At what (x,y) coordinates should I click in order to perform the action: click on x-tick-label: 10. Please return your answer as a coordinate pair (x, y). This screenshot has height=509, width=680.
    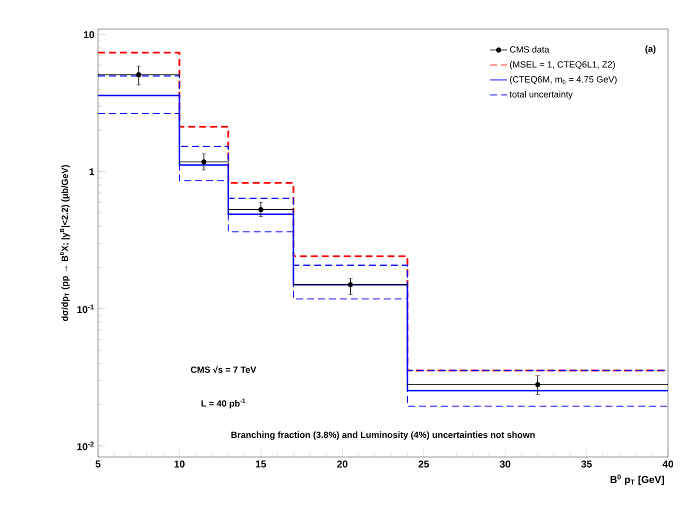
    Looking at the image, I should click on (179, 464).